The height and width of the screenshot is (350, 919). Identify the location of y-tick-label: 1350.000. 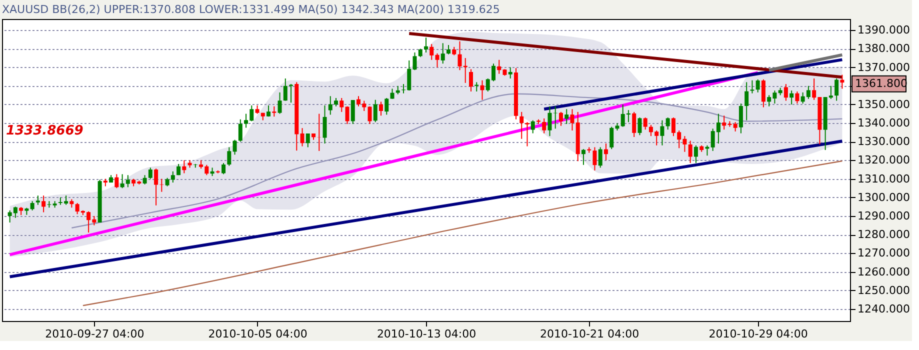
(884, 104).